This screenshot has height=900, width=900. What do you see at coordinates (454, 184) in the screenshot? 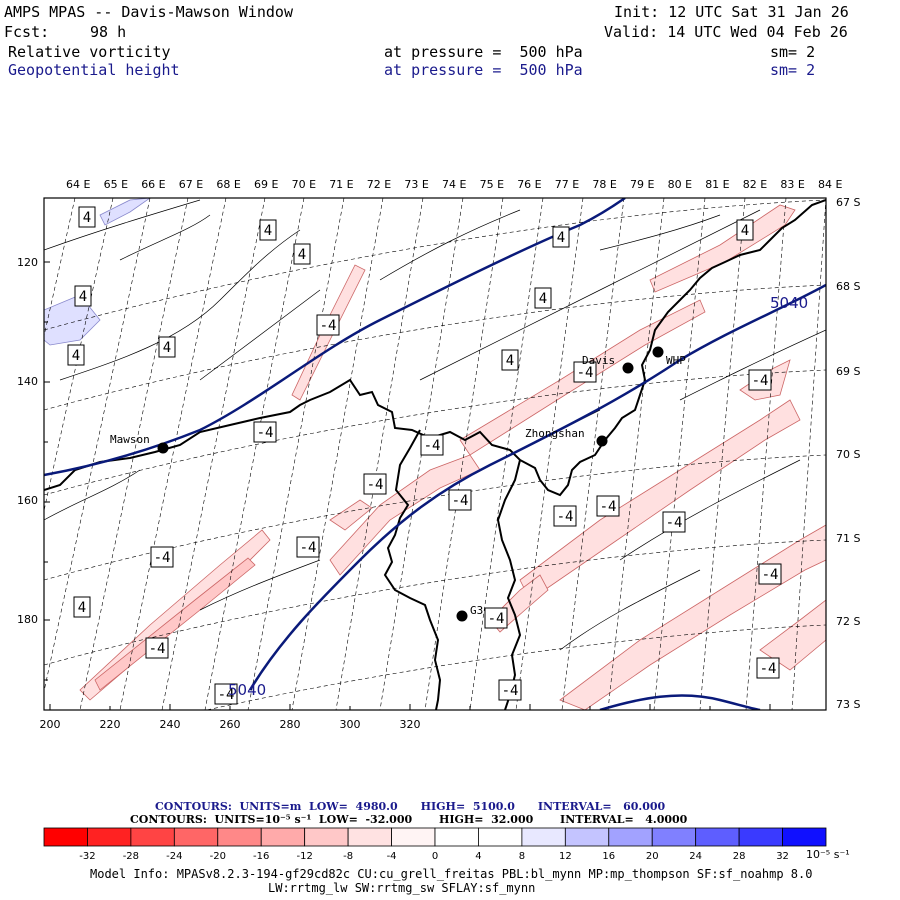
I see `longitude-label: 74 E` at bounding box center [454, 184].